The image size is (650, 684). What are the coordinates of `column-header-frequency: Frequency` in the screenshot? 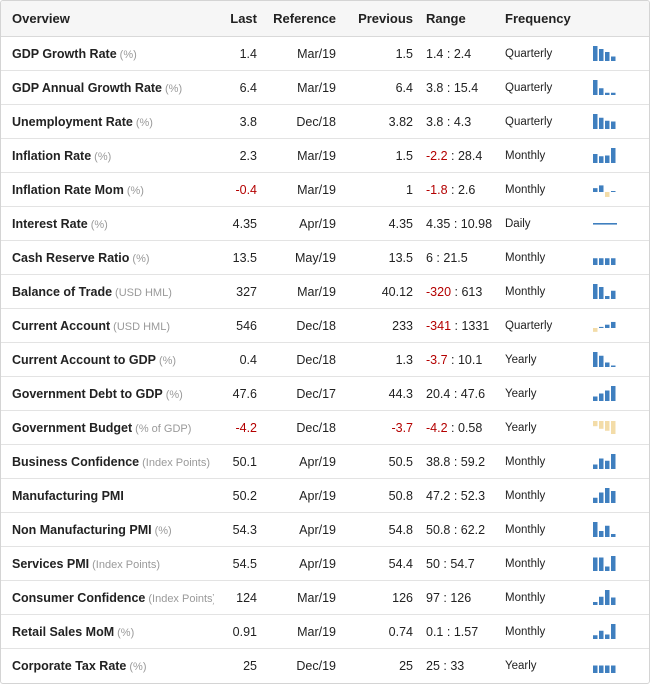 It's located at (549, 19).